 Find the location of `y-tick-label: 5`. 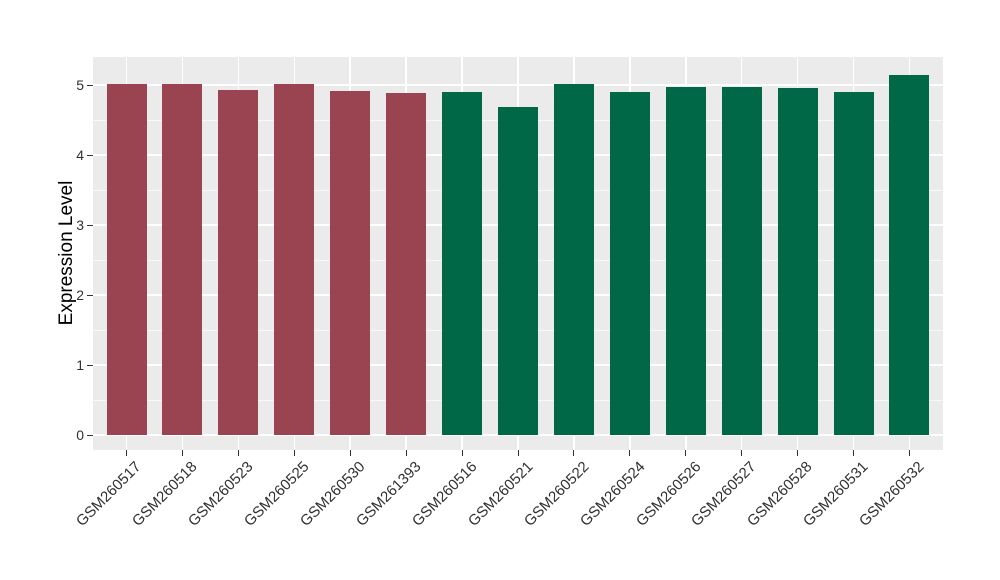

y-tick-label: 5 is located at coordinates (80, 85).